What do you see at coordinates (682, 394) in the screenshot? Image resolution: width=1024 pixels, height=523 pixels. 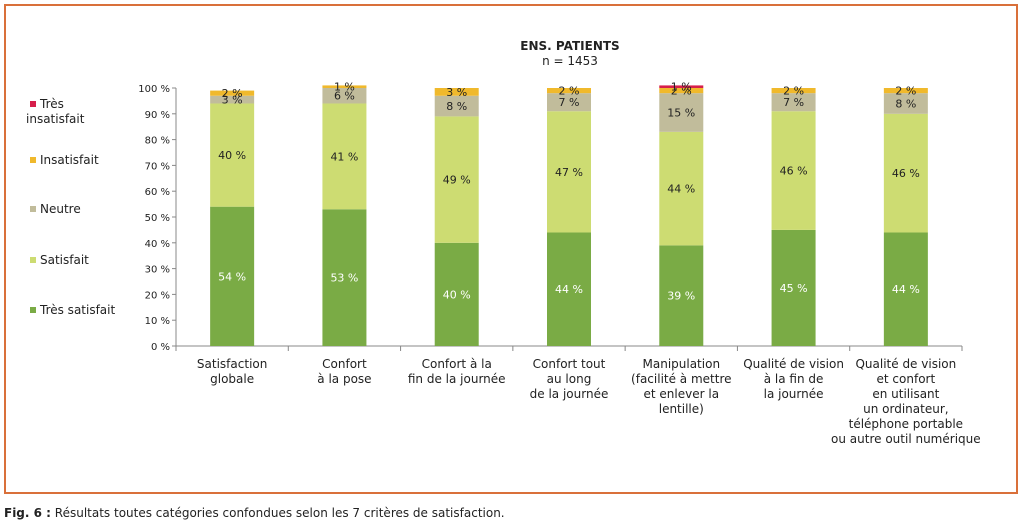 I see `x-category-label: et enlever la` at bounding box center [682, 394].